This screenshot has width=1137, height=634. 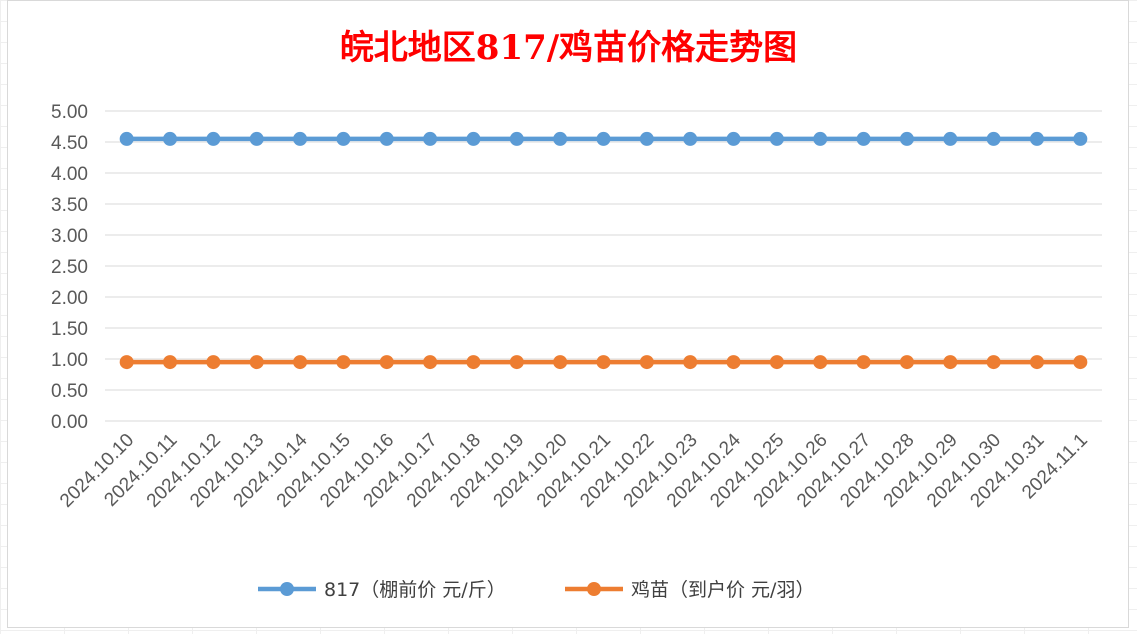 I want to click on chart-title: 皖北地区817/鸡苗价格走势图, so click(x=568, y=48).